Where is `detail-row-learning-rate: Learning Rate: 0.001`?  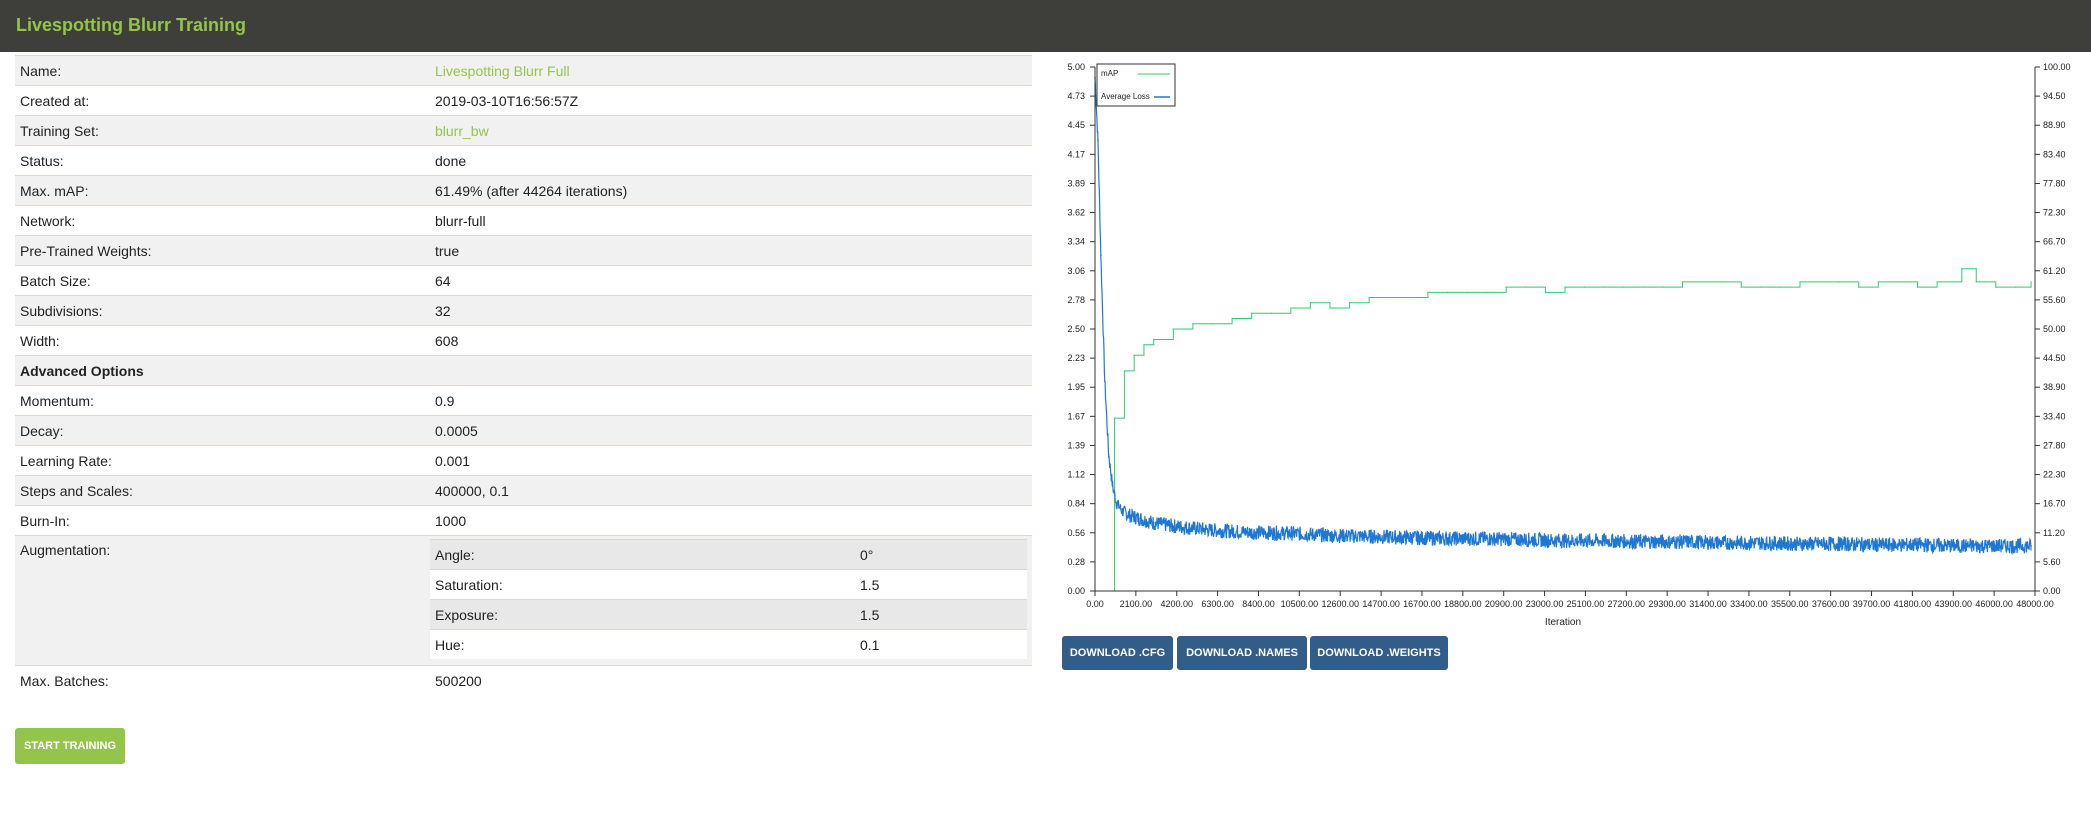 detail-row-learning-rate: Learning Rate: 0.001 is located at coordinates (523, 460).